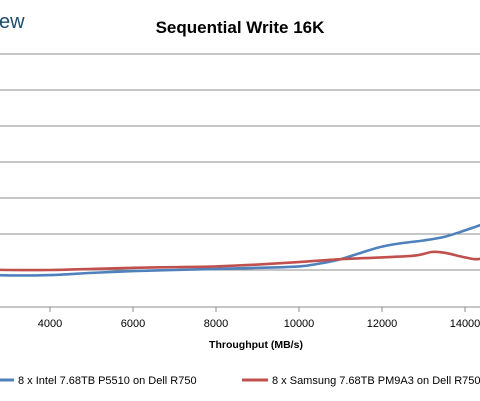 The image size is (480, 401). What do you see at coordinates (241, 27) in the screenshot?
I see `chart-title: Sequential Write 16K` at bounding box center [241, 27].